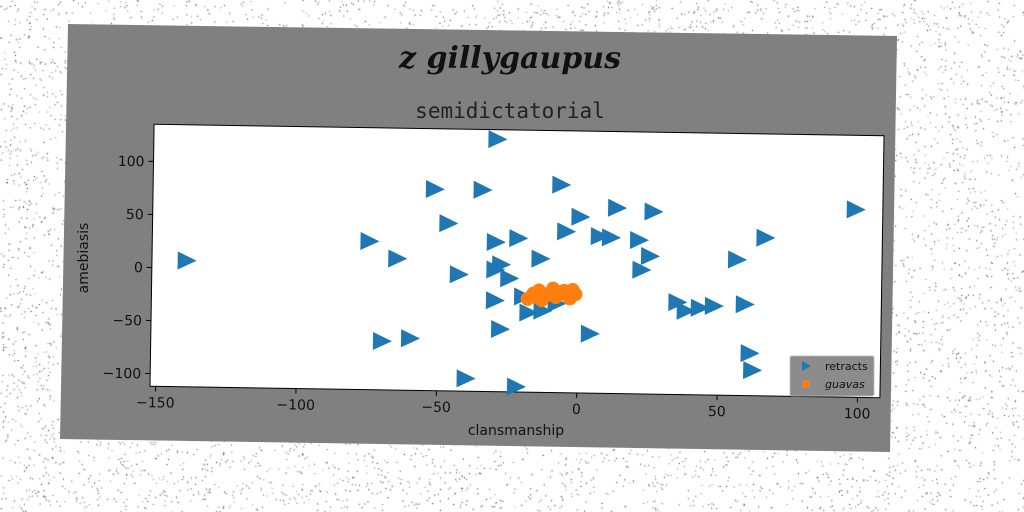 This screenshot has height=512, width=1024. Describe the element at coordinates (138, 268) in the screenshot. I see `y-tick-label: 0` at that location.